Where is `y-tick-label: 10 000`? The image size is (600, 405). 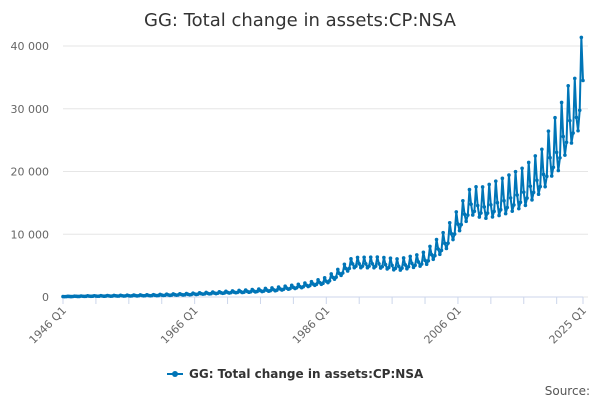
y-tick-label: 10 000 is located at coordinates (30, 234).